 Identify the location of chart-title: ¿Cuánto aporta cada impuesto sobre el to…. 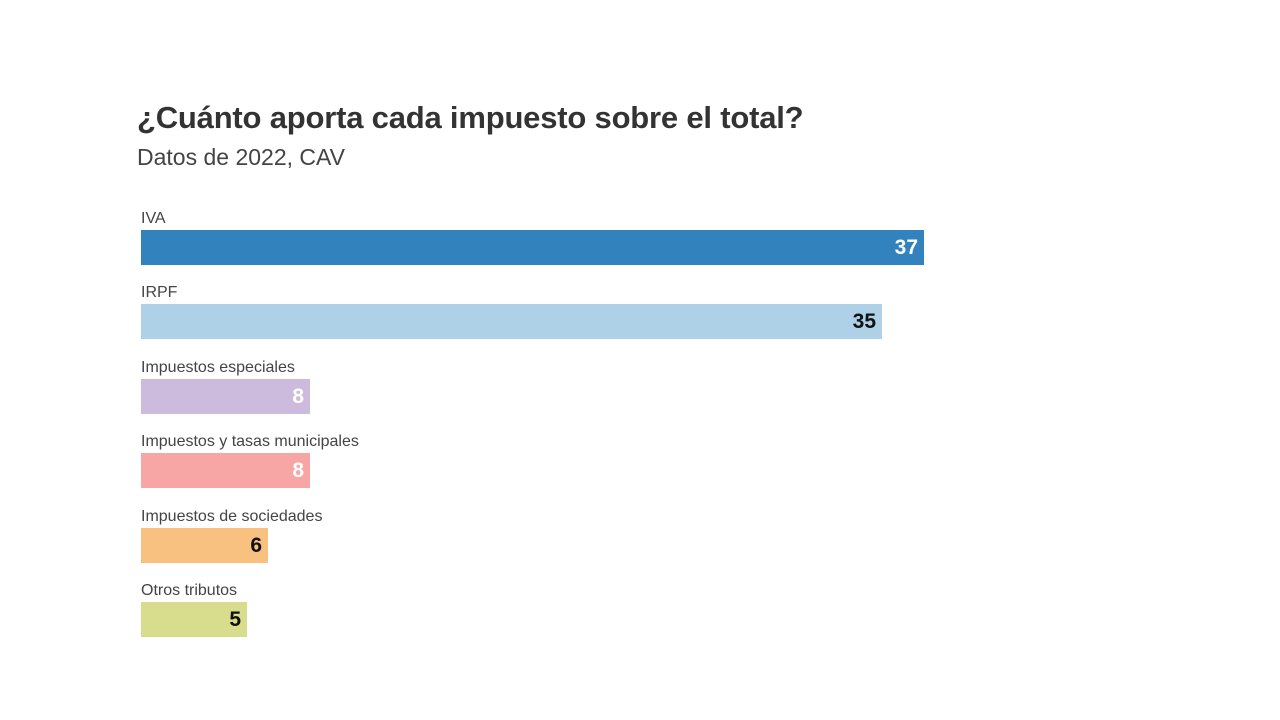
(470, 117).